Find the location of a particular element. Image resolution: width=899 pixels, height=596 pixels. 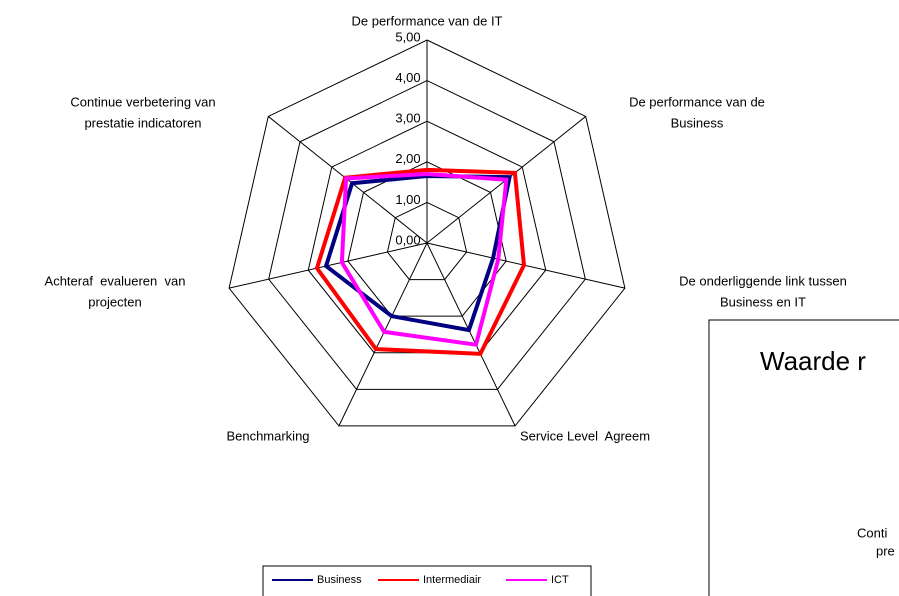

r-tick-label: 3,00 is located at coordinates (407, 118).